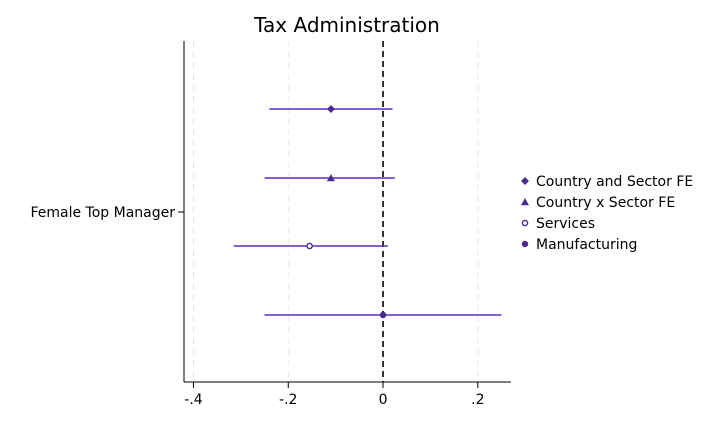 The image size is (720, 432). I want to click on x-tick-label: 0, so click(383, 400).